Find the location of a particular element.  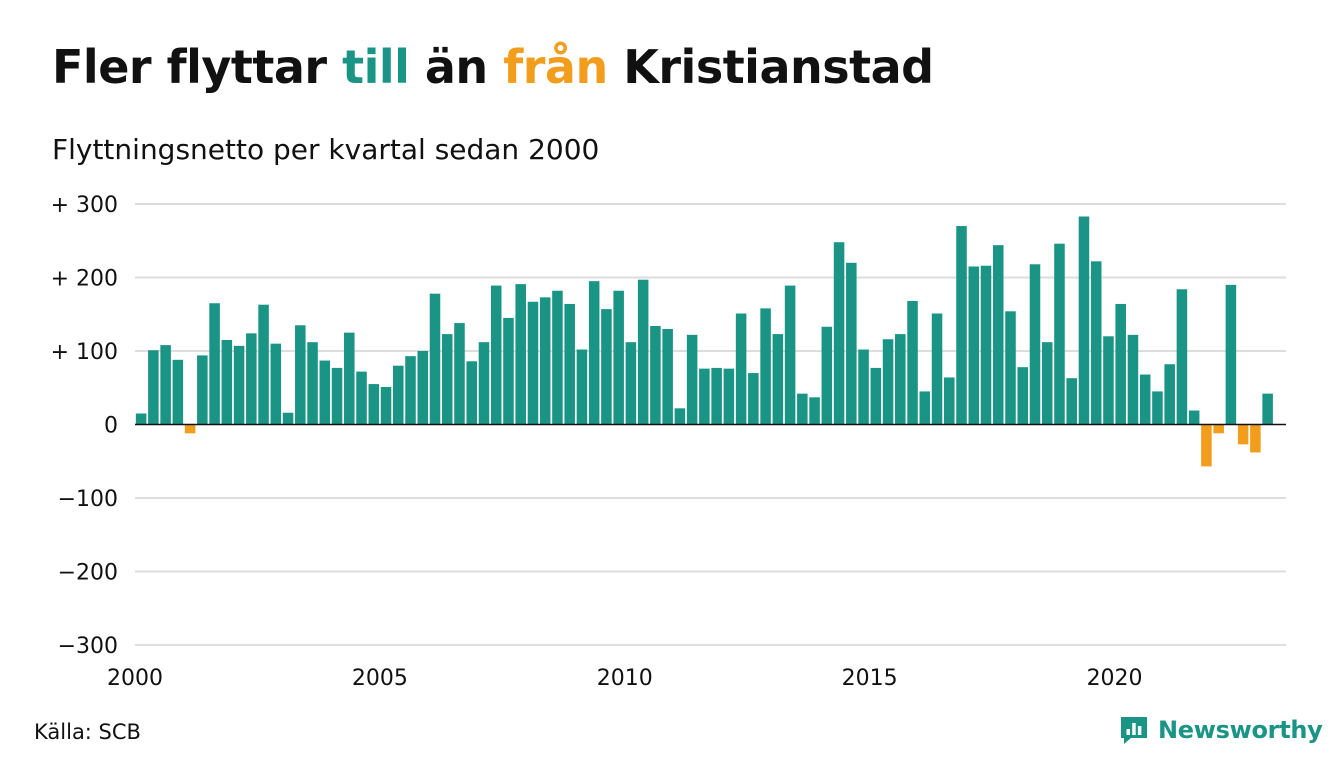

title-word-fran: från is located at coordinates (555, 67).